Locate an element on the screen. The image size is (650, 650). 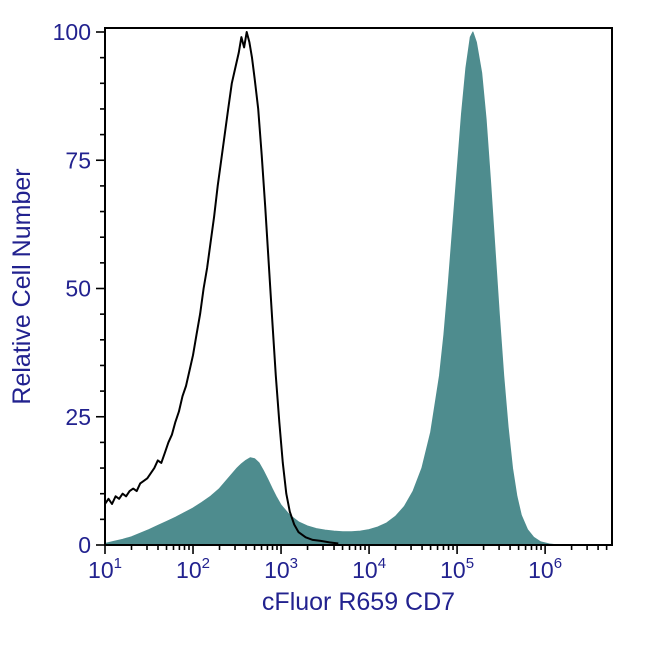
x-tick-label: 10¹ is located at coordinates (105, 569).